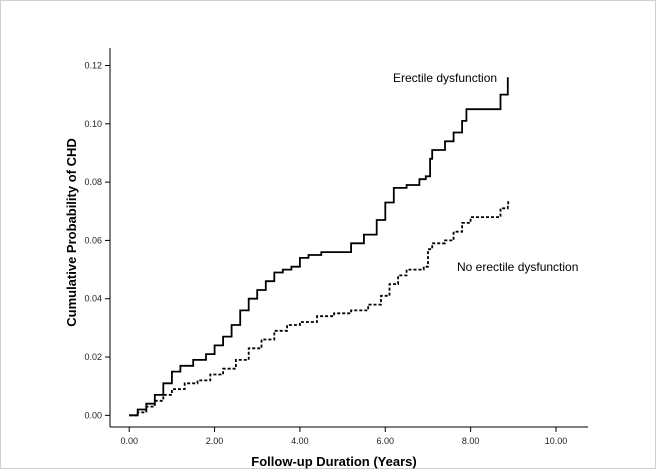 Image resolution: width=656 pixels, height=469 pixels. Describe the element at coordinates (215, 441) in the screenshot. I see `x-tick-label: 2.00` at that location.